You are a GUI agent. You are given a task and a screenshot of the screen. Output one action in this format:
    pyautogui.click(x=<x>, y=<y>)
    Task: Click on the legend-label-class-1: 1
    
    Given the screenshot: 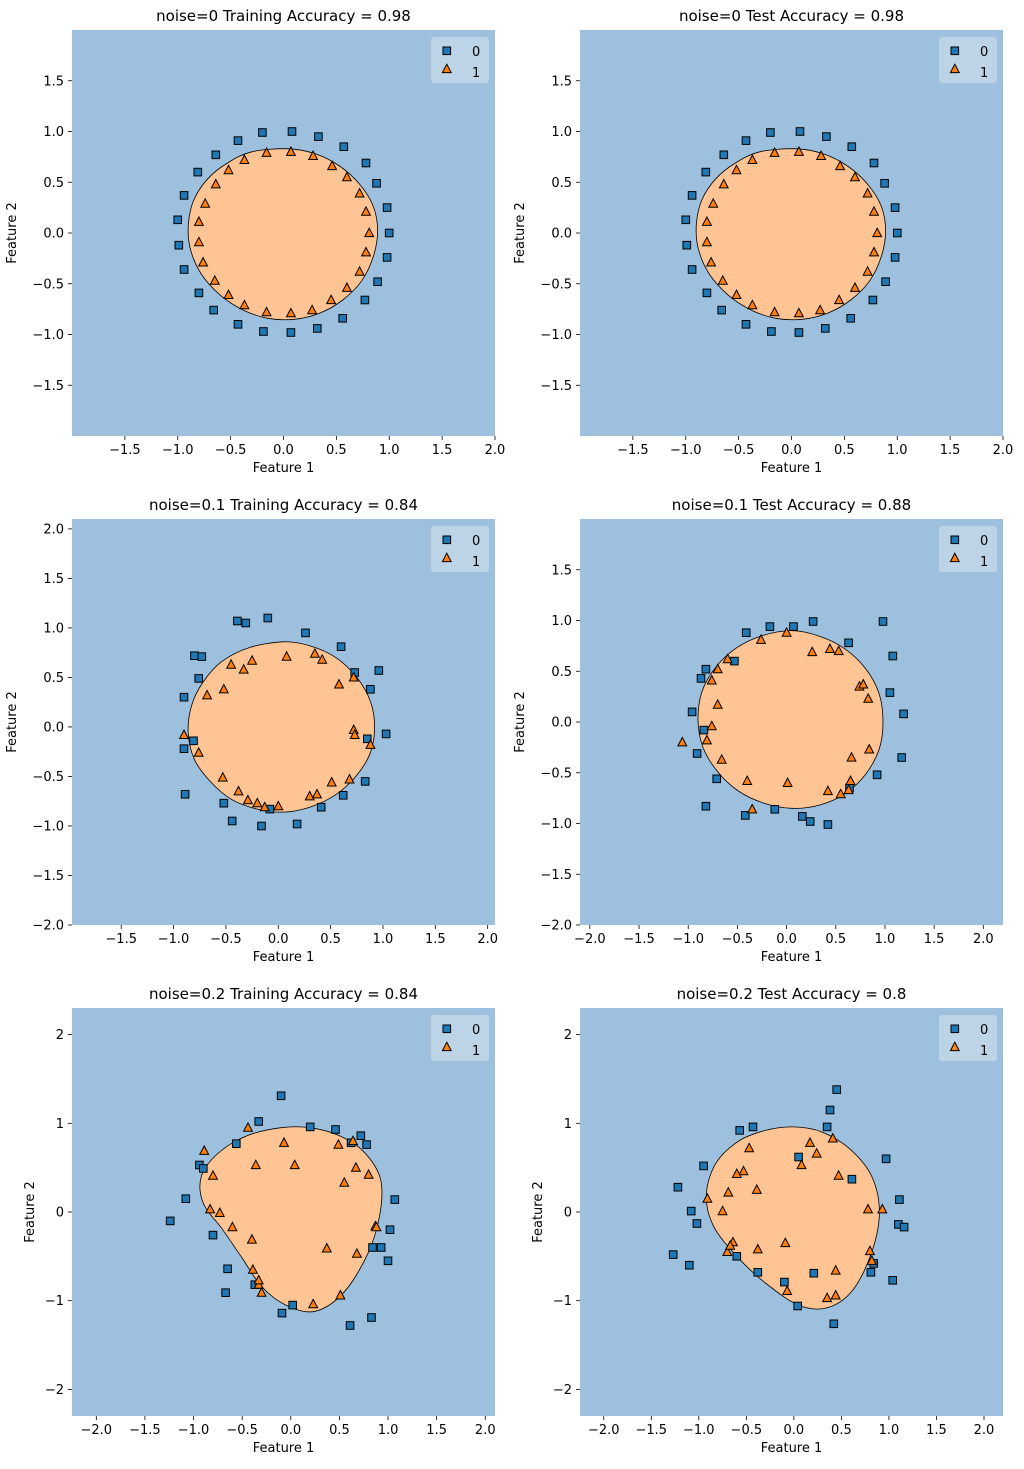 What is the action you would take?
    pyautogui.click(x=476, y=1051)
    